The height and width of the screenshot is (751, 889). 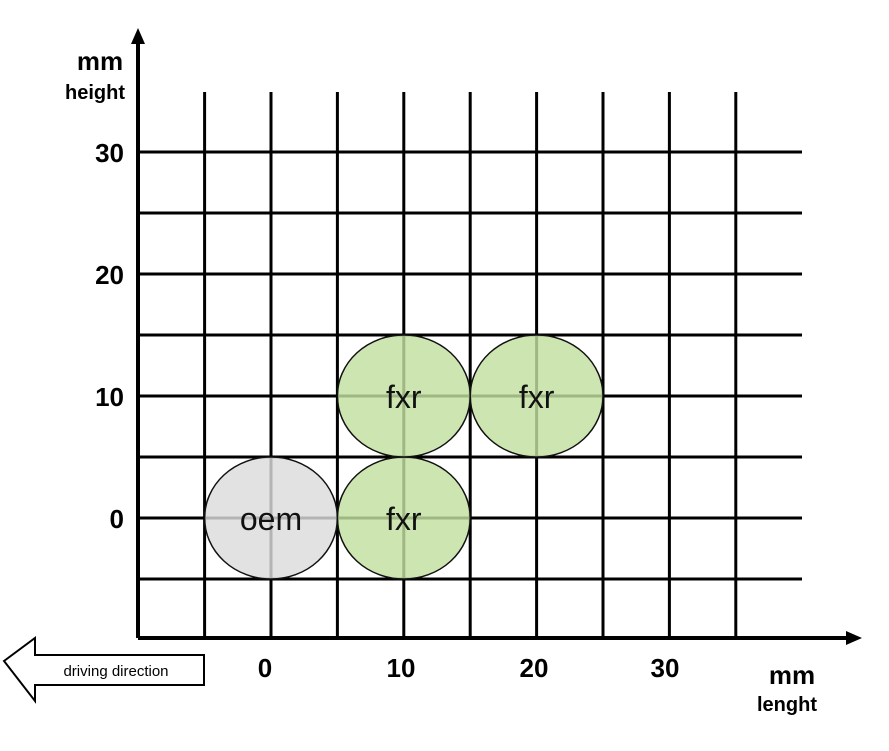 I want to click on y-tick-label: 20, so click(x=109, y=275).